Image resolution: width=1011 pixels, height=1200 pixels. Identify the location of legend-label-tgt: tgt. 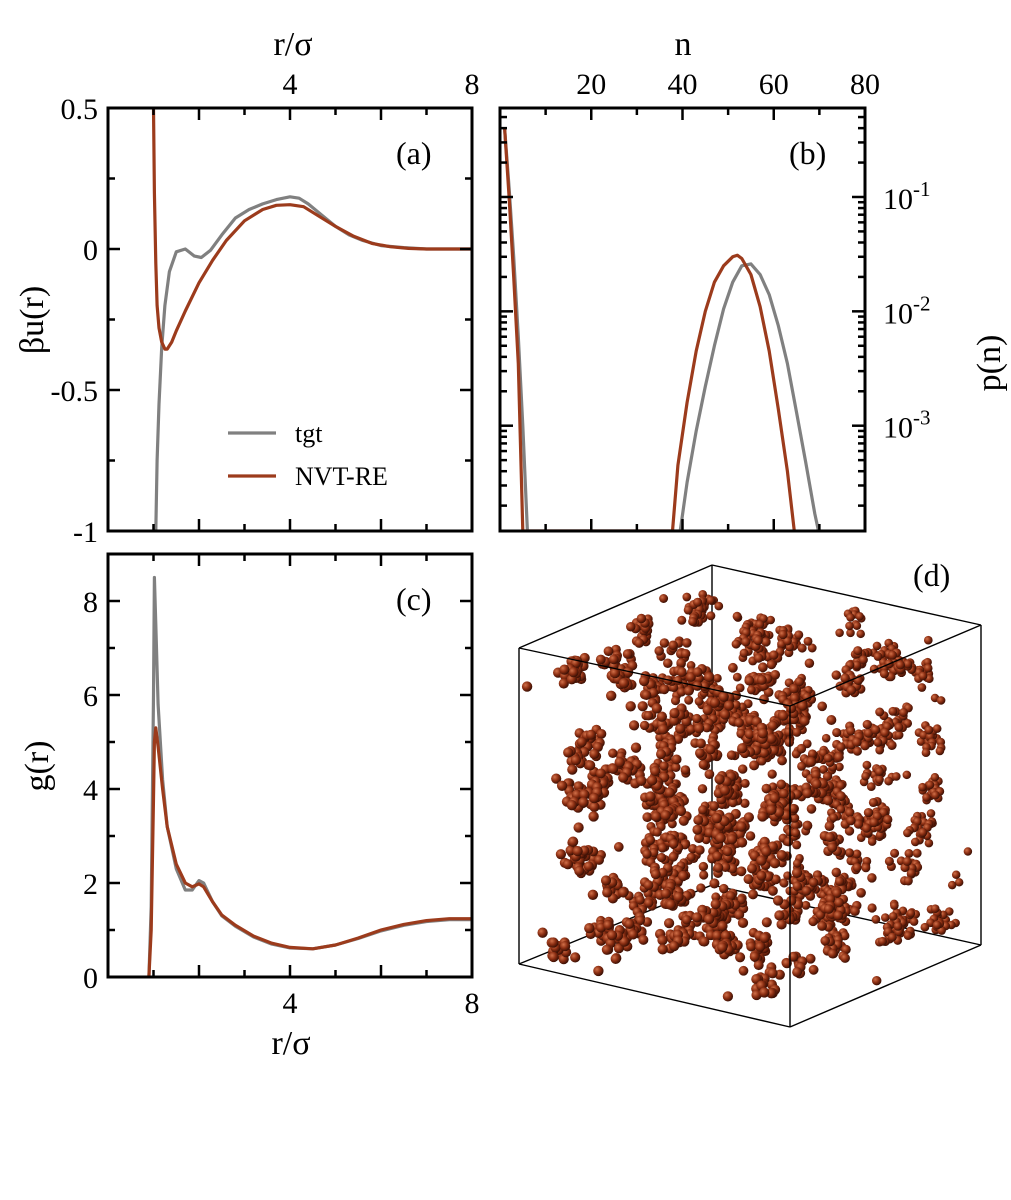
(309, 433).